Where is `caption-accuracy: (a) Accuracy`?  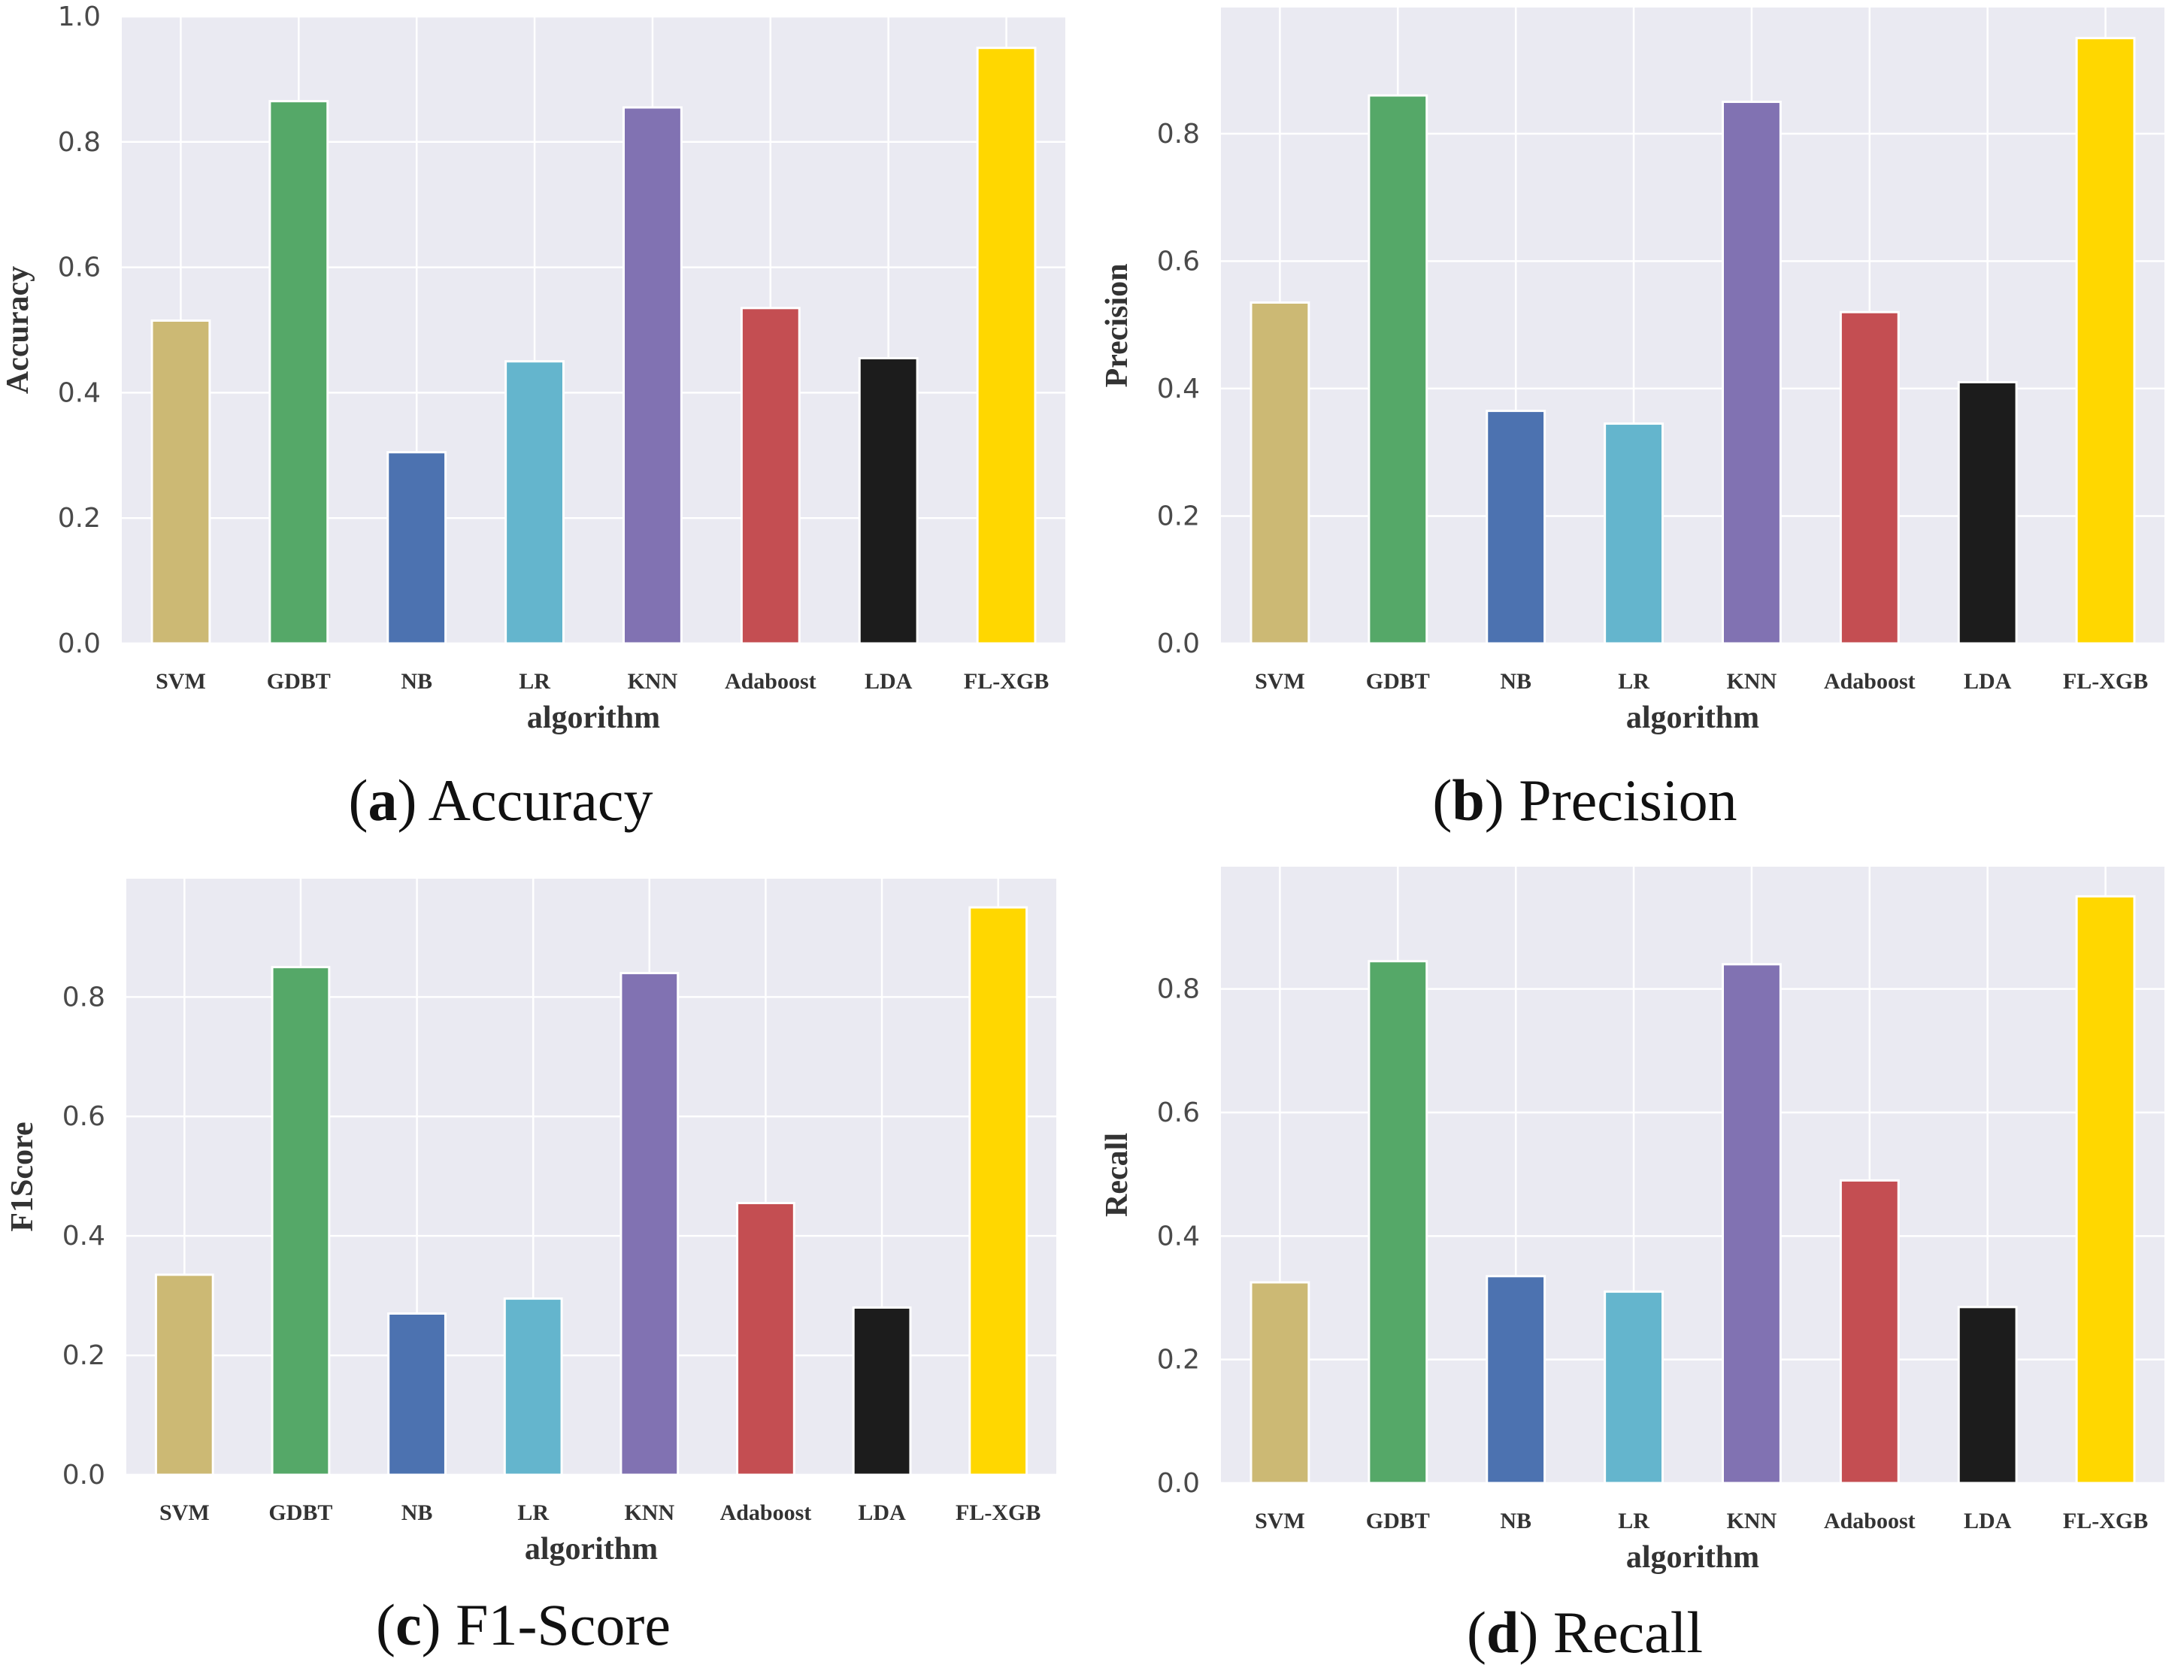
caption-accuracy: (a) Accuracy is located at coordinates (500, 800).